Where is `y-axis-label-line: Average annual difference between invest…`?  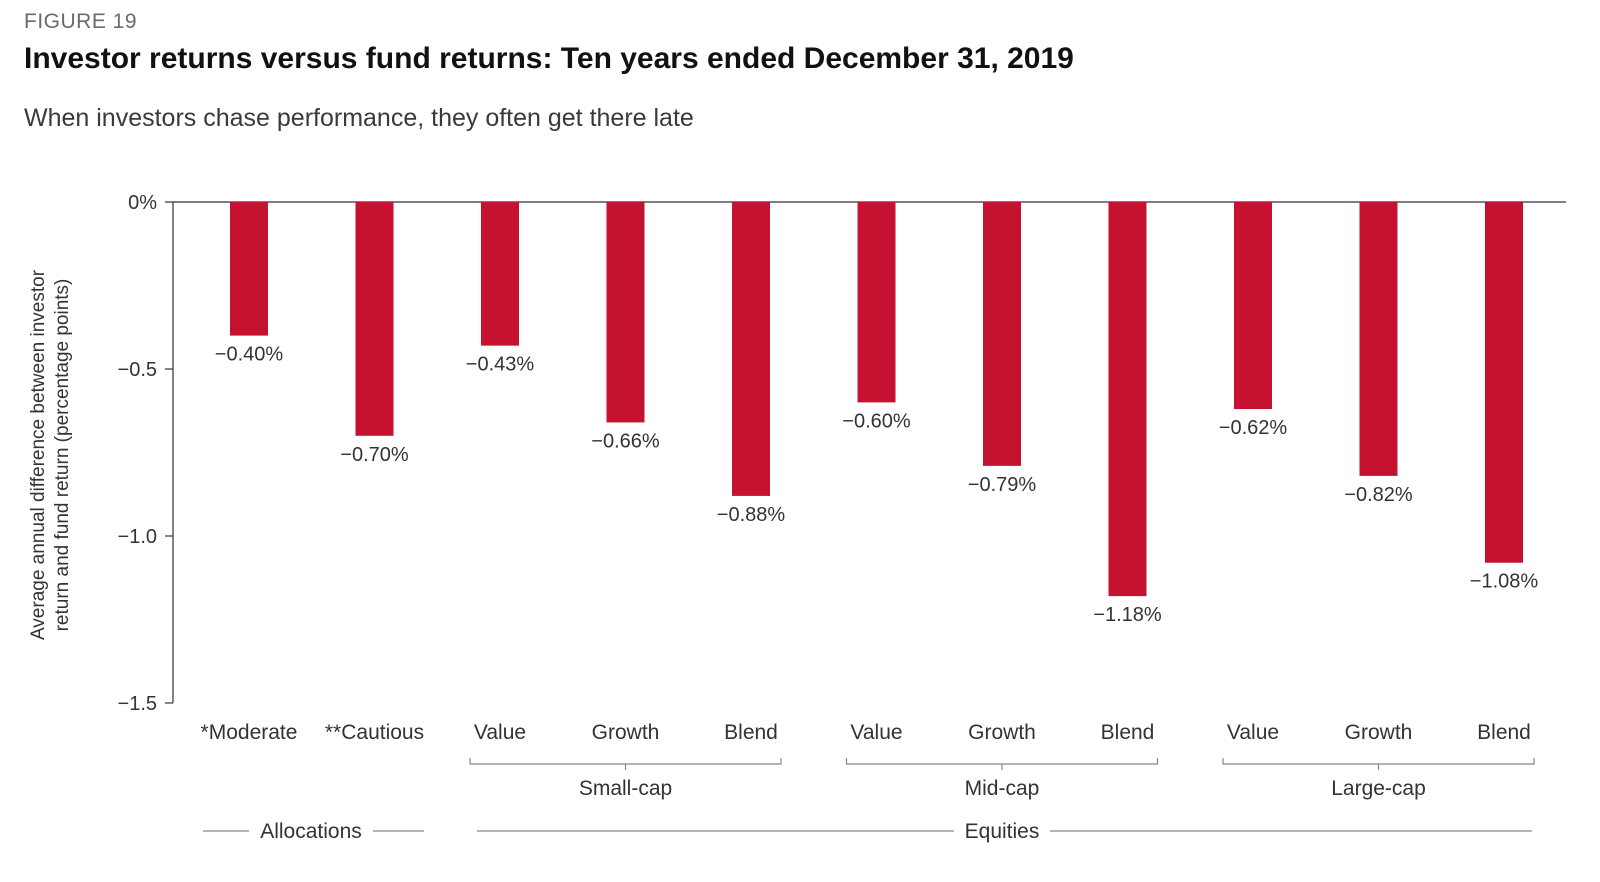 y-axis-label-line: Average annual difference between invest… is located at coordinates (38, 454).